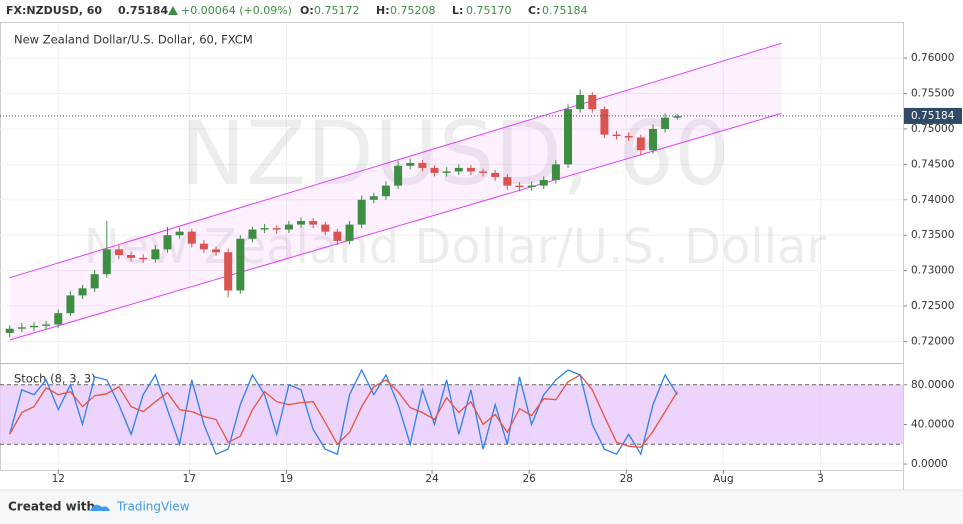  Describe the element at coordinates (932, 94) in the screenshot. I see `y-tick-label: 0.75500` at that location.